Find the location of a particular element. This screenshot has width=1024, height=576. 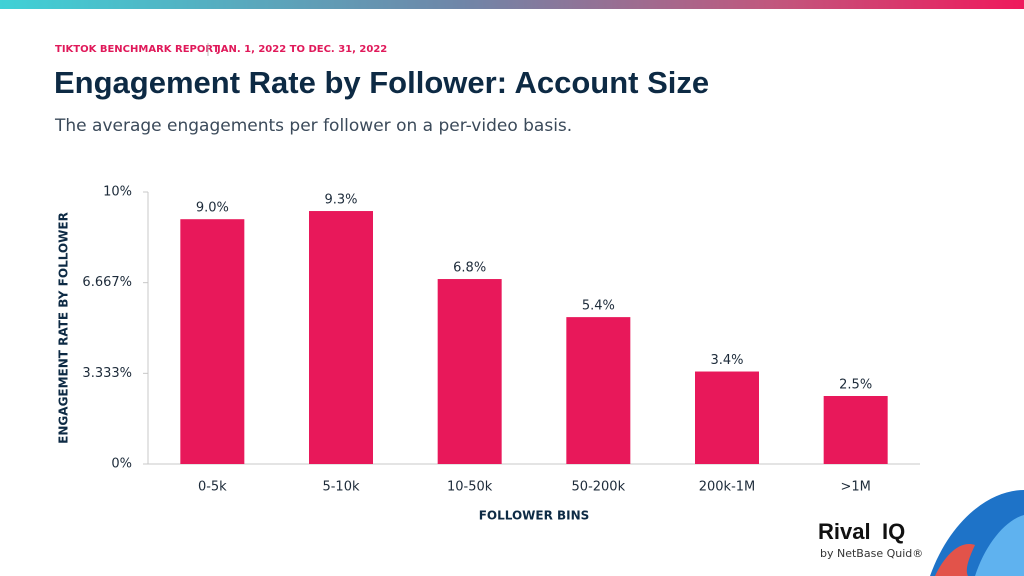

logo-name-bold: IQ is located at coordinates (893, 531).